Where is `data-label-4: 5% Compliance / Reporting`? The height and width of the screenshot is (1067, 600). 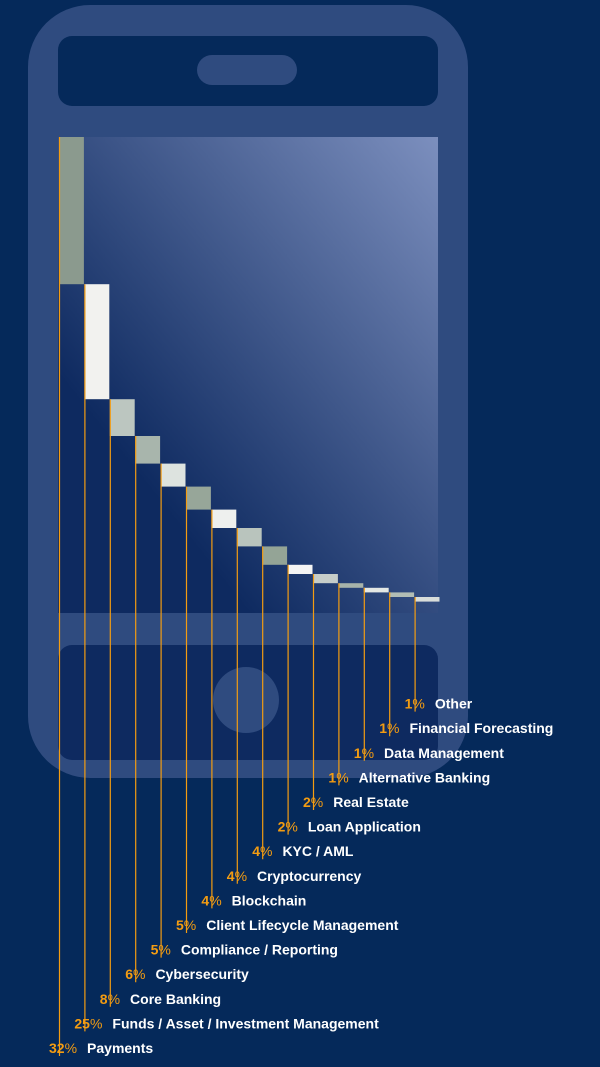 data-label-4: 5% Compliance / Reporting is located at coordinates (244, 950).